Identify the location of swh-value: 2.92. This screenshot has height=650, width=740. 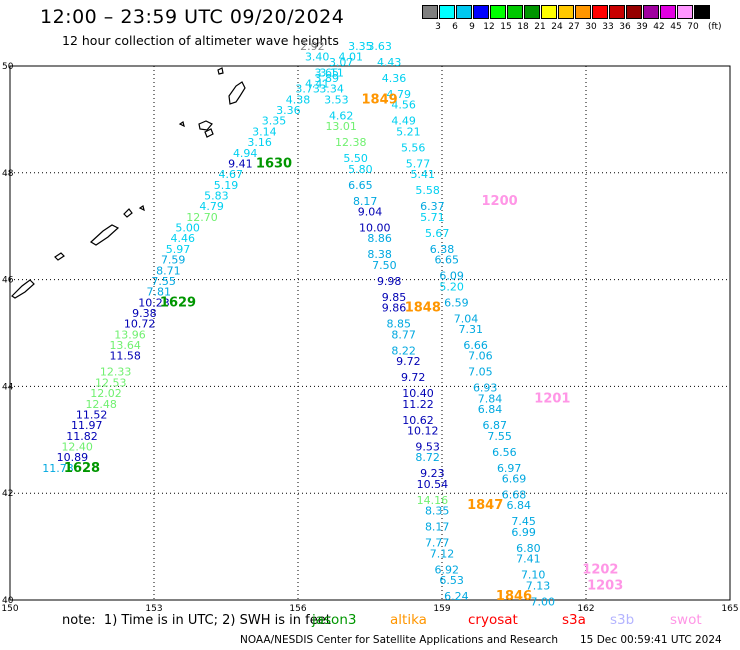
(312, 46).